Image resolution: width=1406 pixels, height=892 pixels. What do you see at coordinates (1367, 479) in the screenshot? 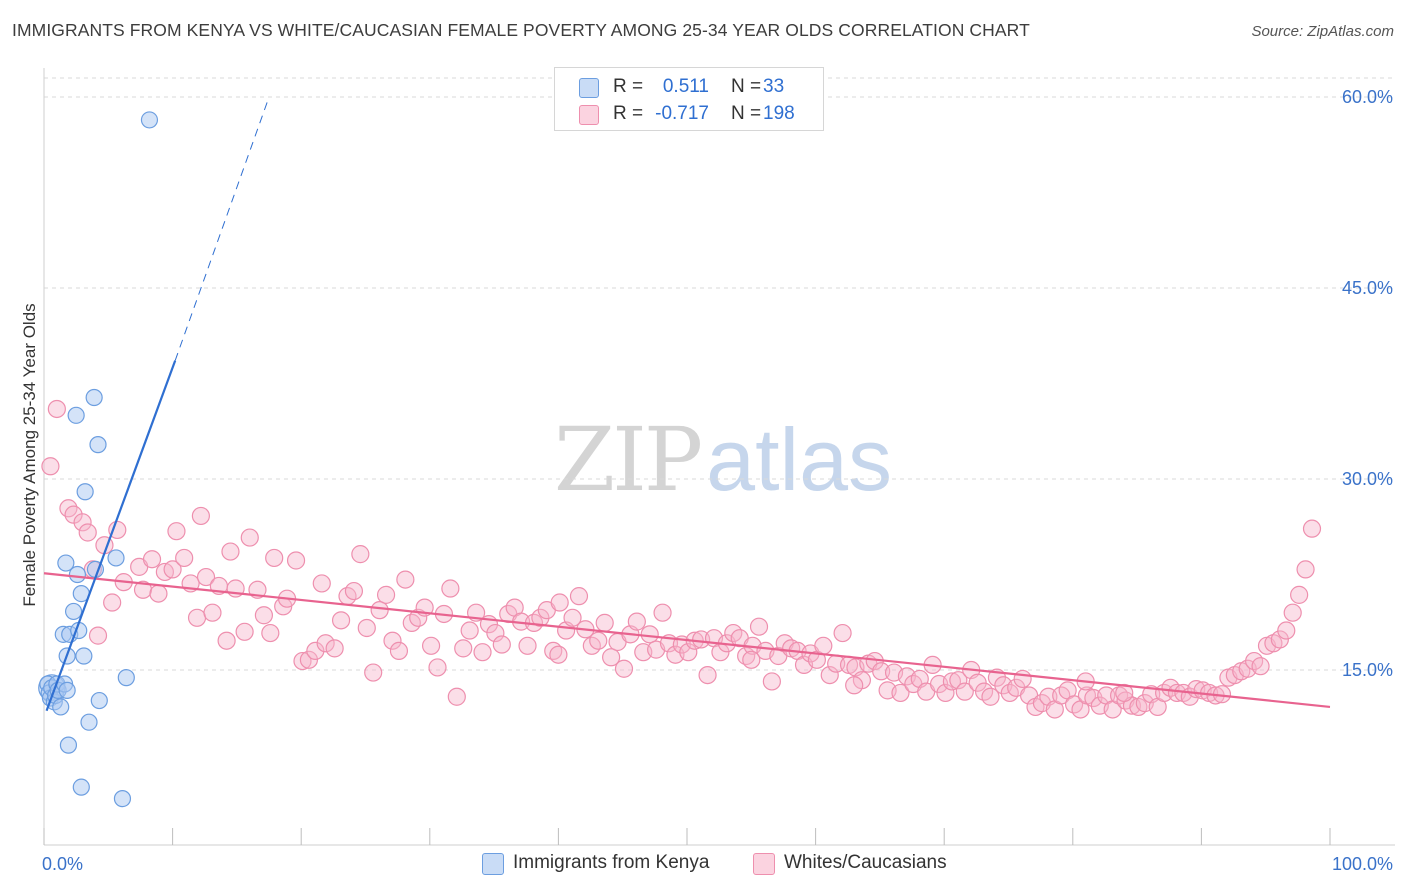
I see `y-tick-label: 30.0%` at bounding box center [1367, 479].